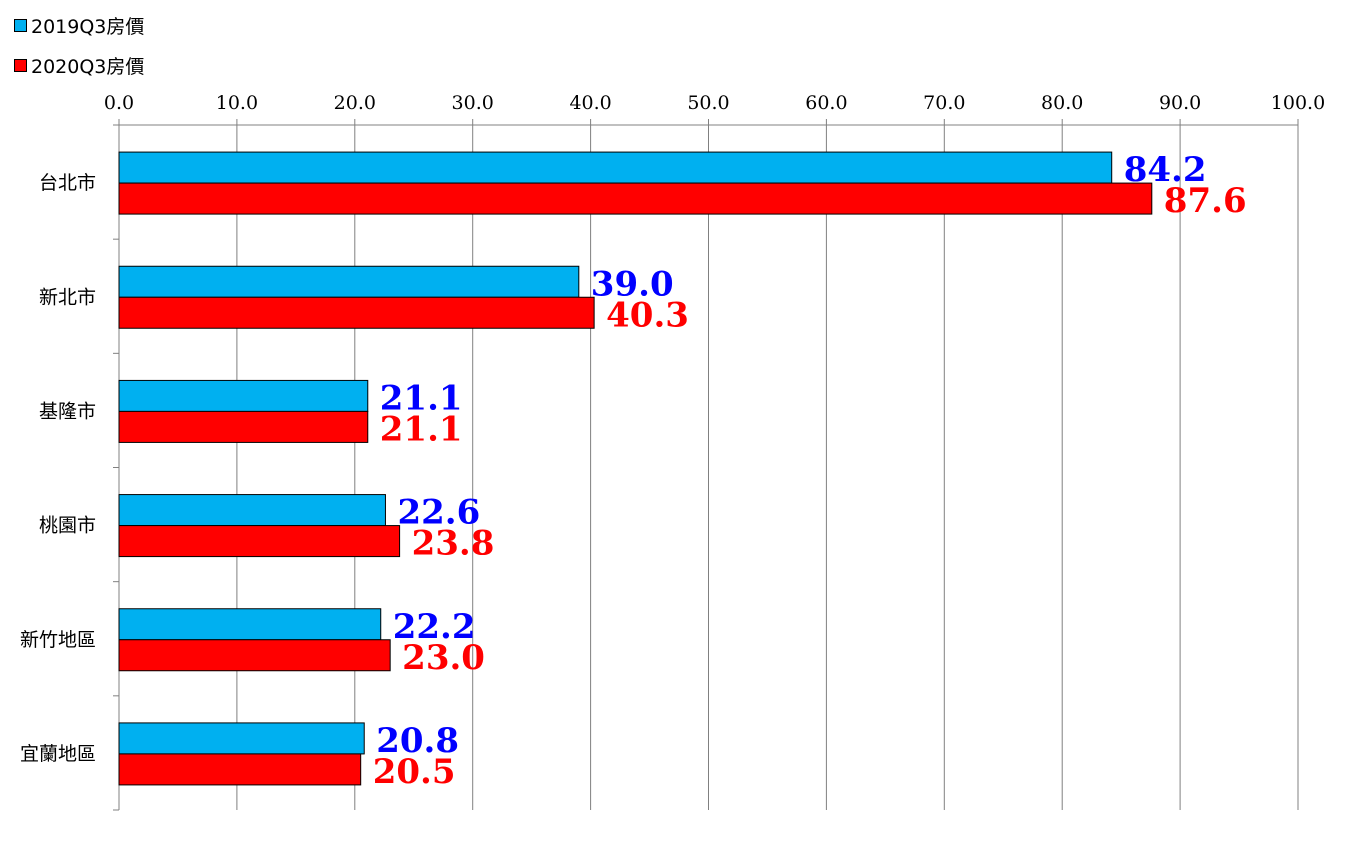 This screenshot has height=841, width=1348. Describe the element at coordinates (67, 526) in the screenshot. I see `category-label: 桃園市` at that location.